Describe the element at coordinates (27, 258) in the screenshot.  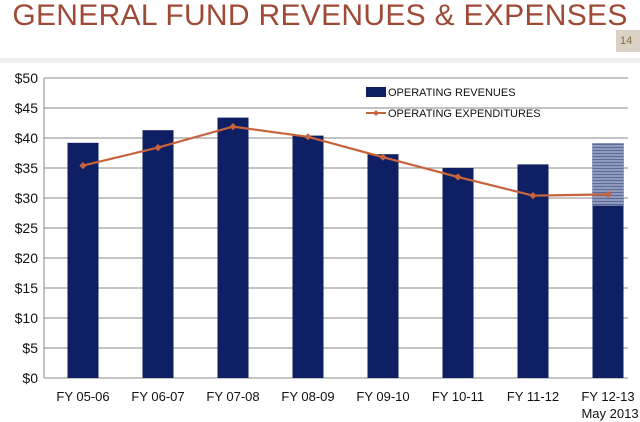
I see `y-tick-label: $20` at that location.